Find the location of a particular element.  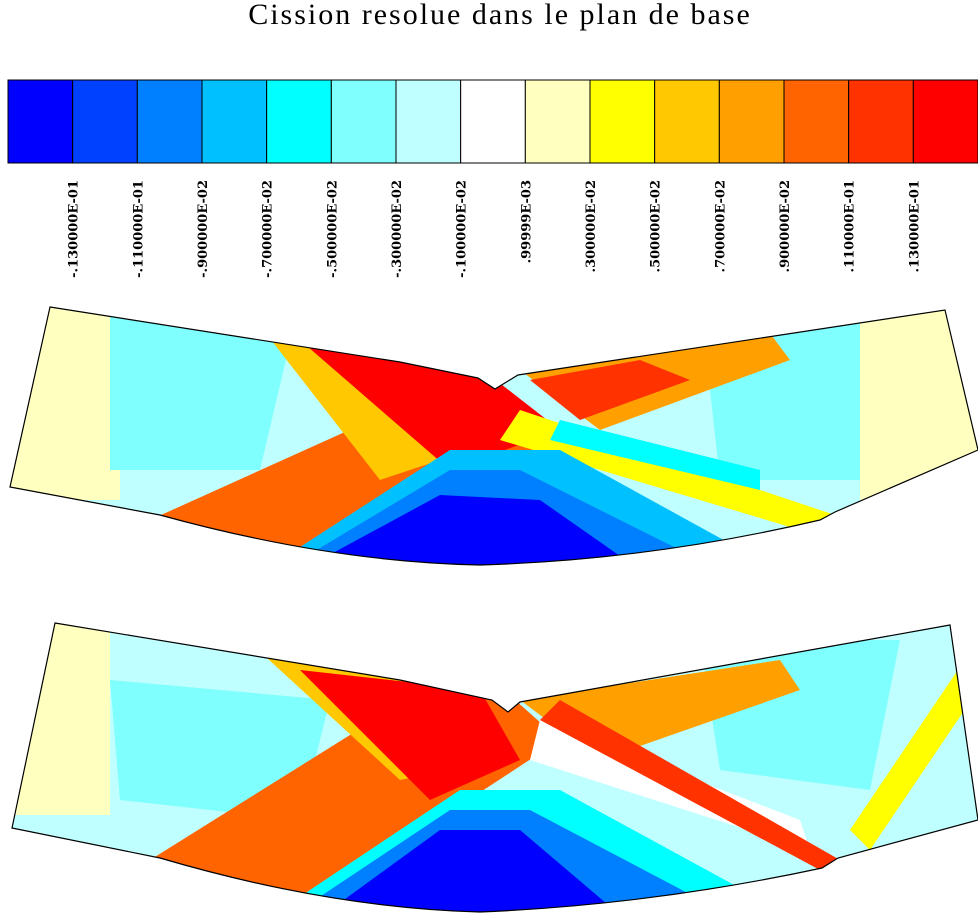

colorbar-label: .300000E-02 is located at coordinates (591, 226).